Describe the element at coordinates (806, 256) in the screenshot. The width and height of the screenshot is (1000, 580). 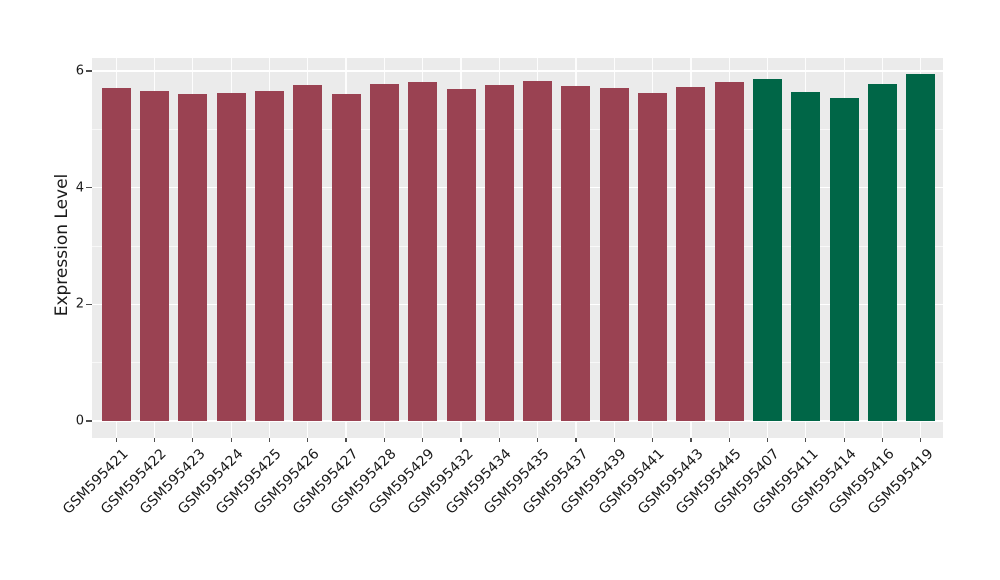
I see `bar-GSM595411` at that location.